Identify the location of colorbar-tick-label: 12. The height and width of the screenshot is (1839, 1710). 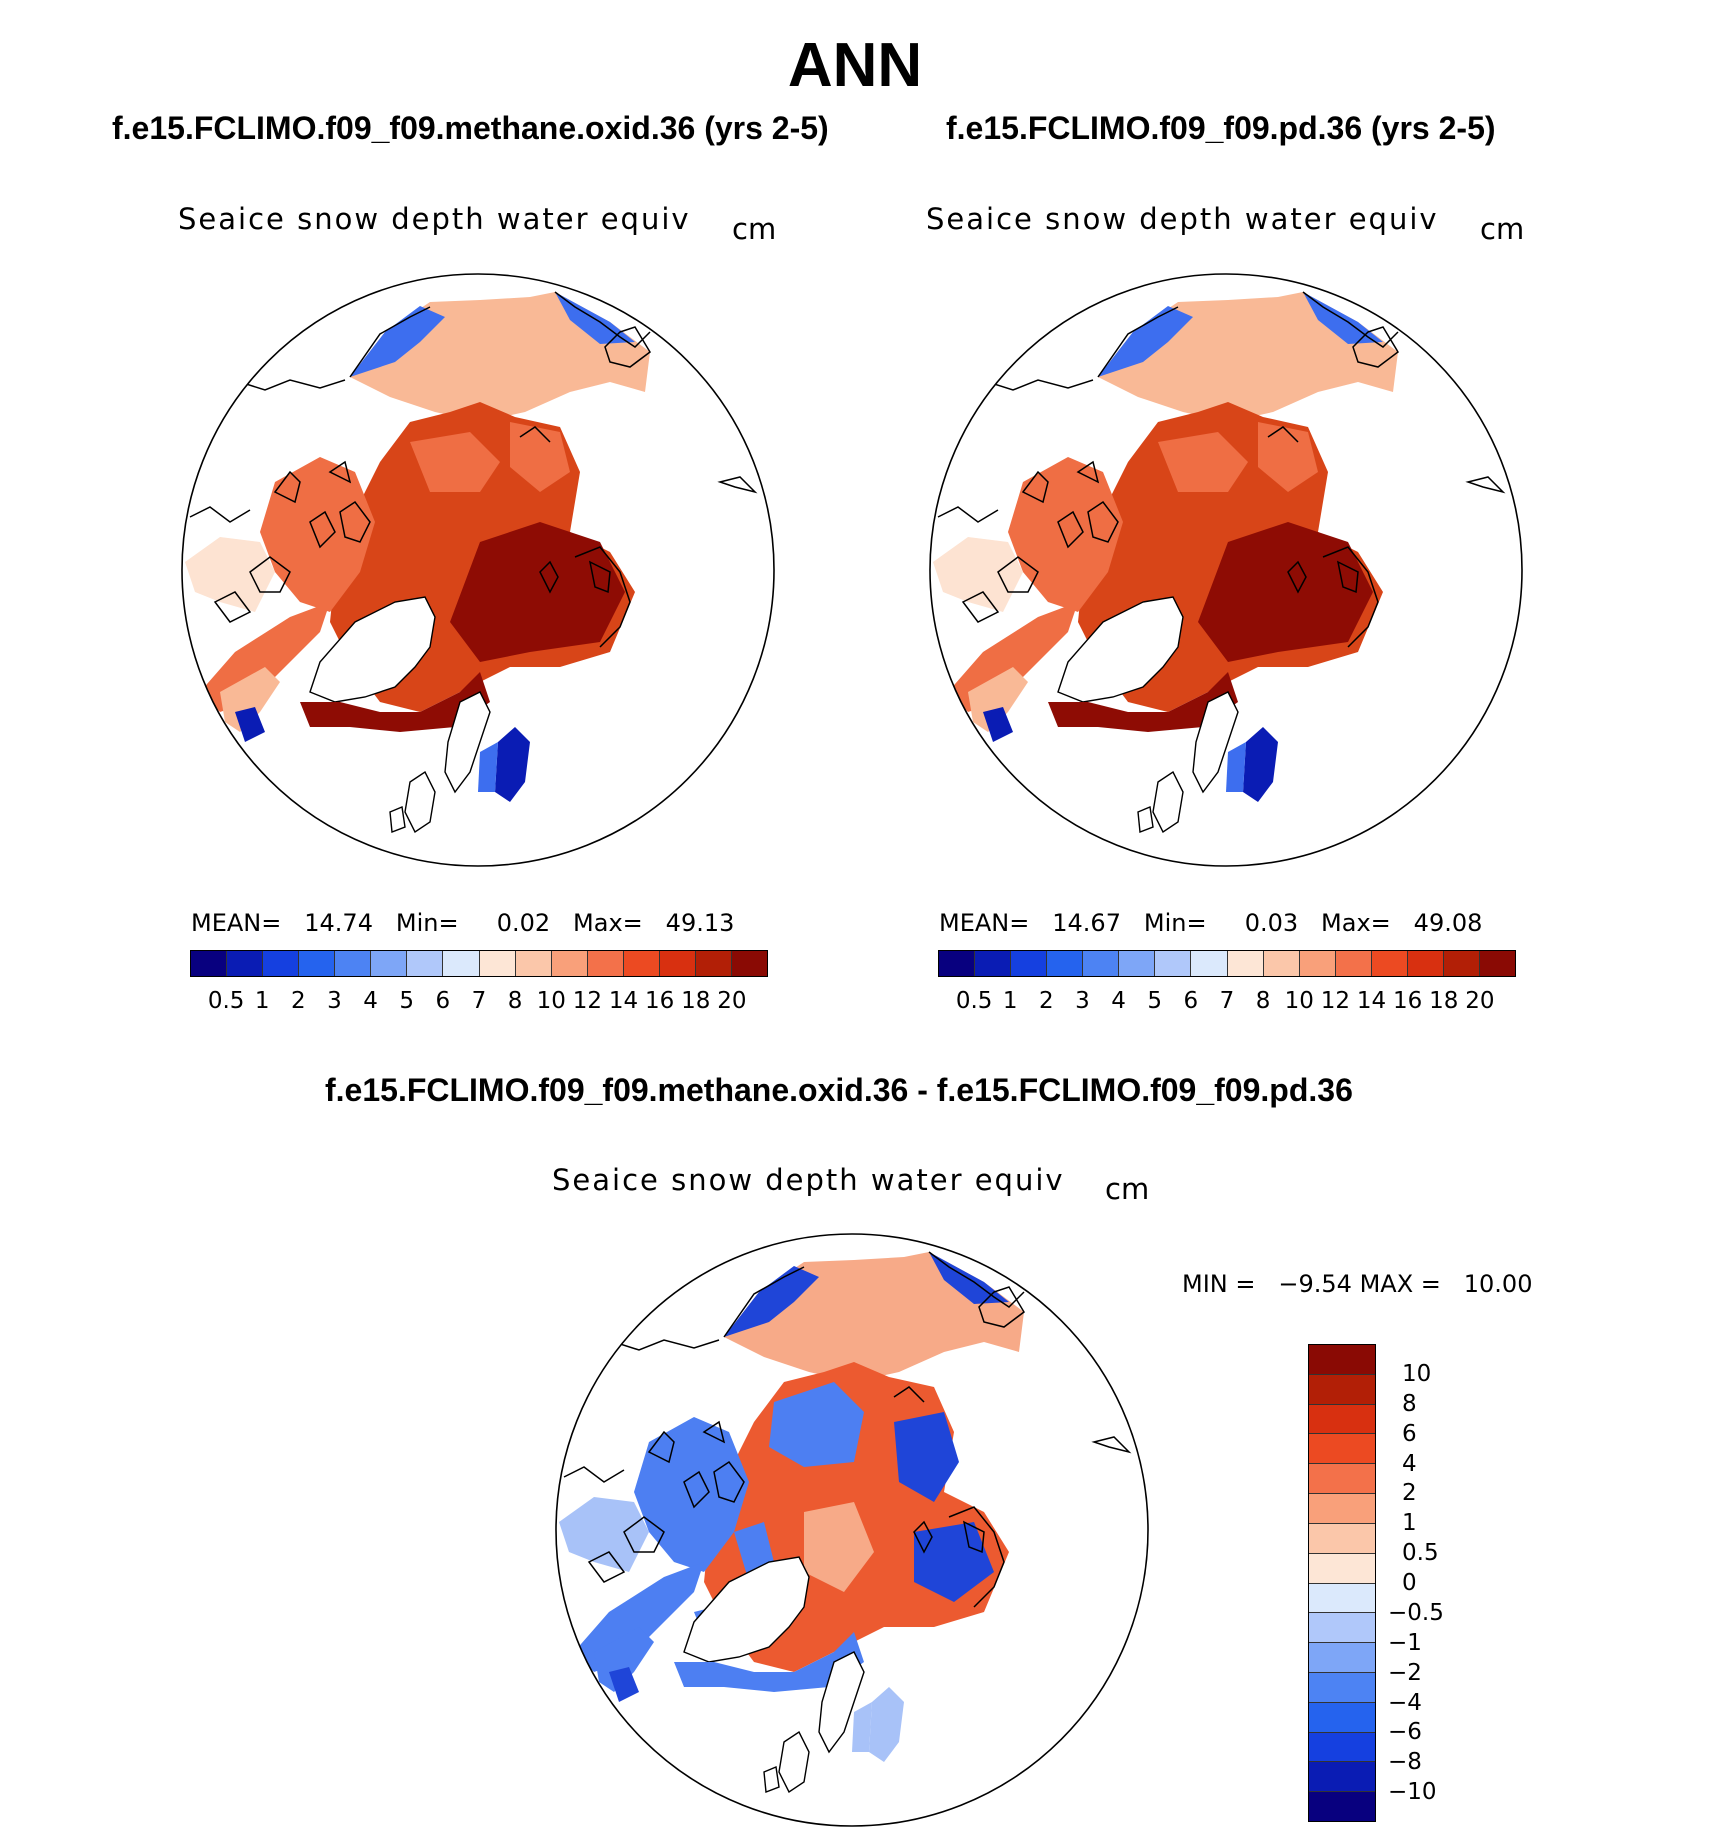
(587, 1001).